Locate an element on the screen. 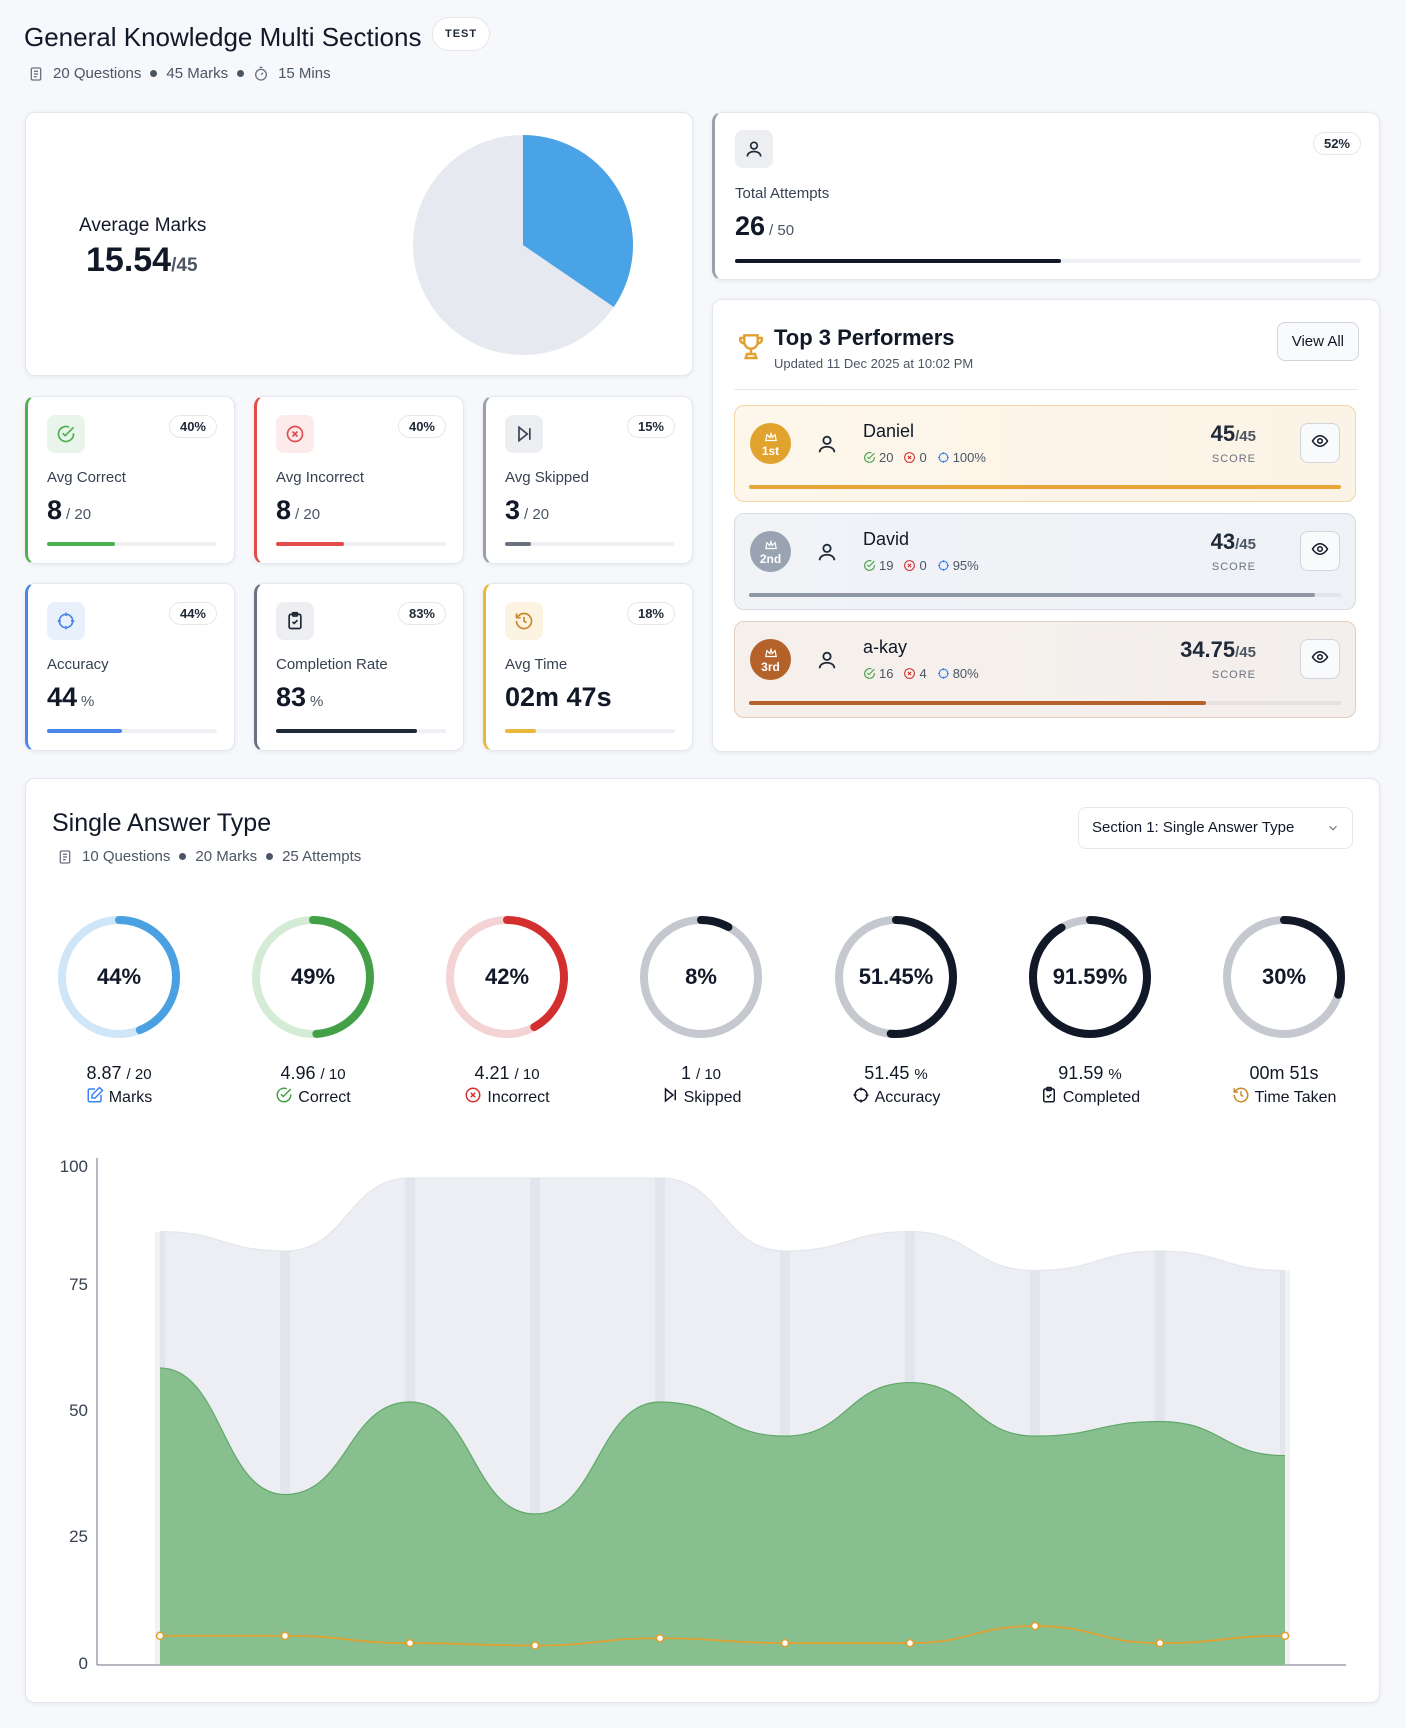 The image size is (1406, 1728). performer-stats: 20 0 100% is located at coordinates (924, 457).